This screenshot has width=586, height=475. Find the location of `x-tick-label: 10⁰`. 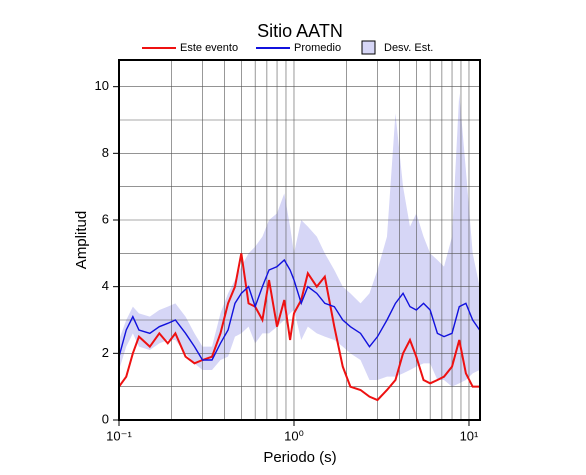

x-tick-label: 10⁰ is located at coordinates (294, 435).